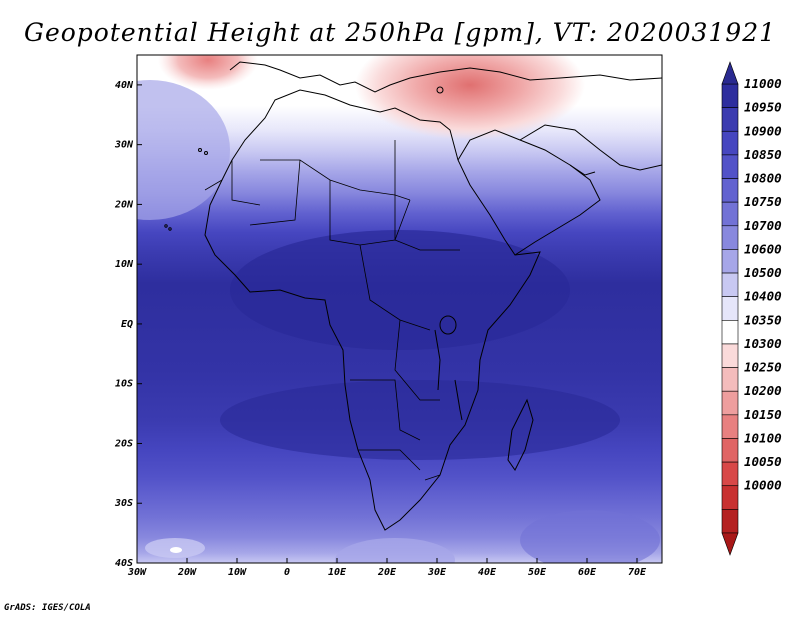  What do you see at coordinates (237, 572) in the screenshot?
I see `lon-tick-label: 10W` at bounding box center [237, 572].